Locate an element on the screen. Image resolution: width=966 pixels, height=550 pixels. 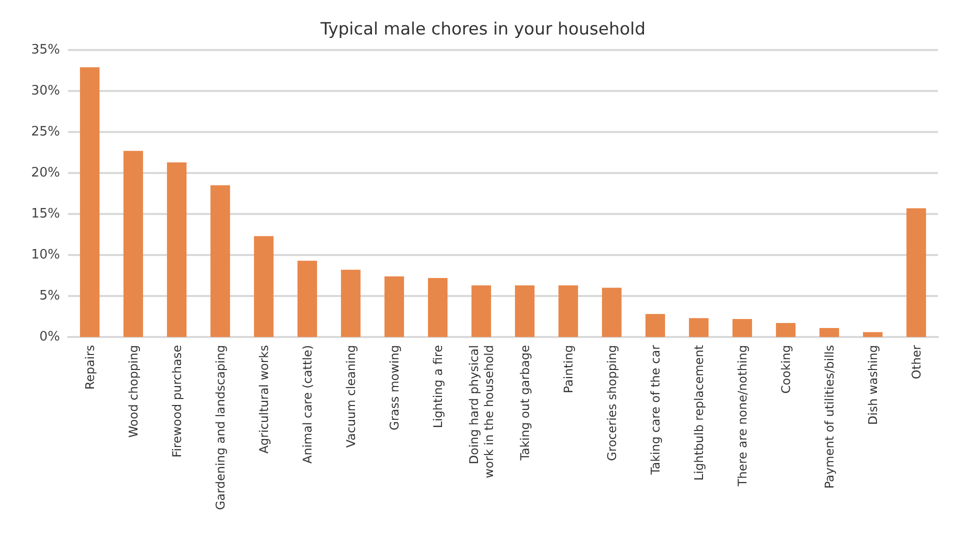
x-tick-label: Dish washing is located at coordinates (873, 385).